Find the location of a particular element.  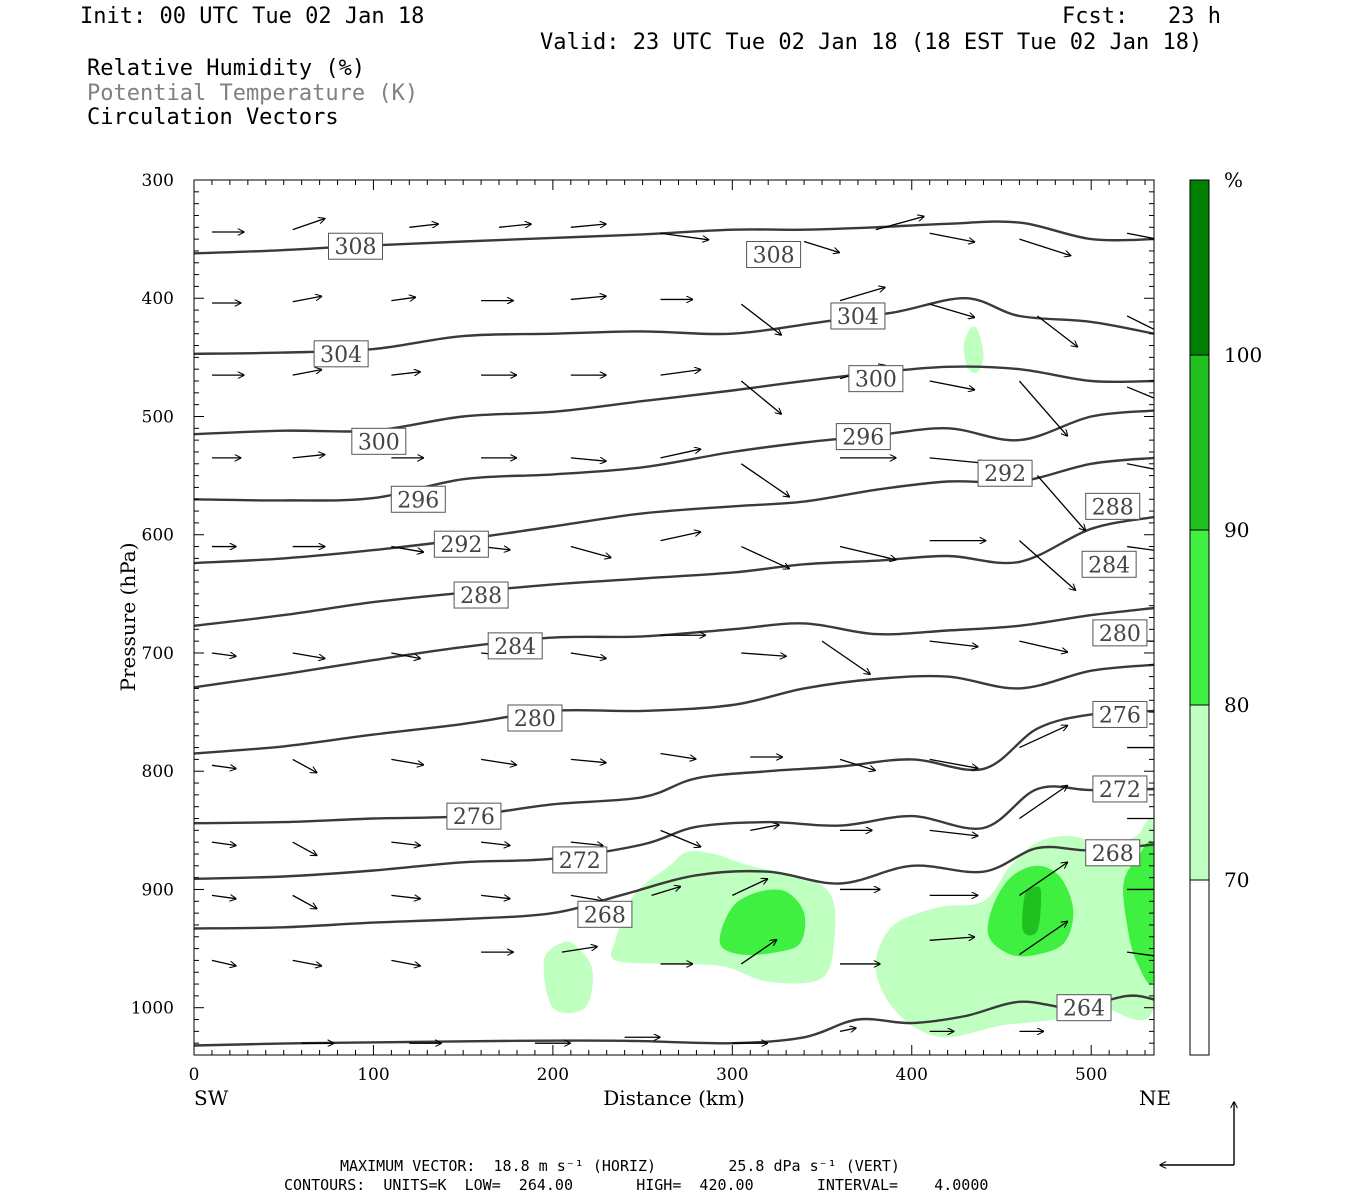

isentrope-label-272: 272 is located at coordinates (580, 860).